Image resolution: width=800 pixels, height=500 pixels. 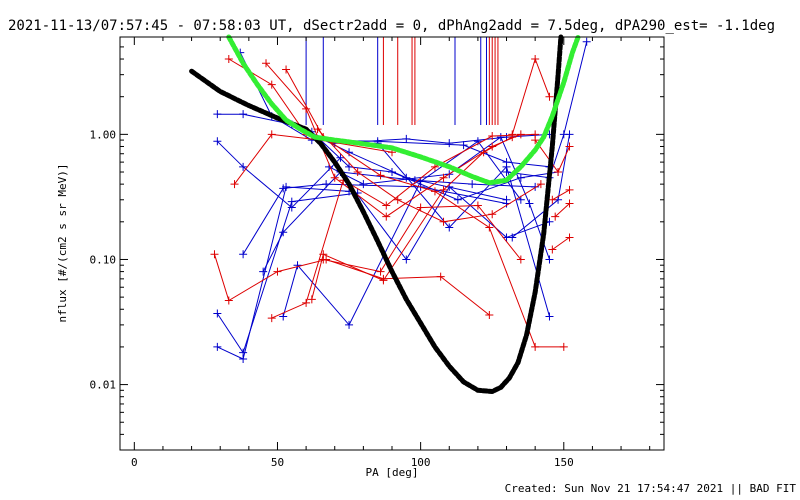 I want to click on series-6-line, so click(x=399, y=221).